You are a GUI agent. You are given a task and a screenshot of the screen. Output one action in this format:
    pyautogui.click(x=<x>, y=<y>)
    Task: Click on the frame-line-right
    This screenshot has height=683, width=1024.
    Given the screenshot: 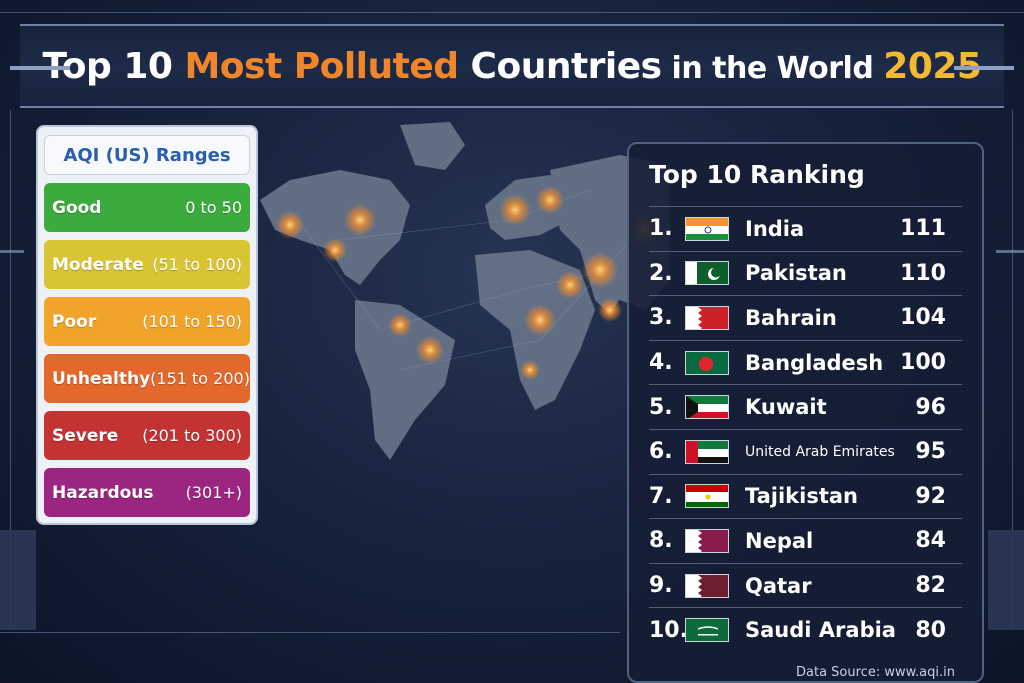 What is the action you would take?
    pyautogui.click(x=1012, y=370)
    